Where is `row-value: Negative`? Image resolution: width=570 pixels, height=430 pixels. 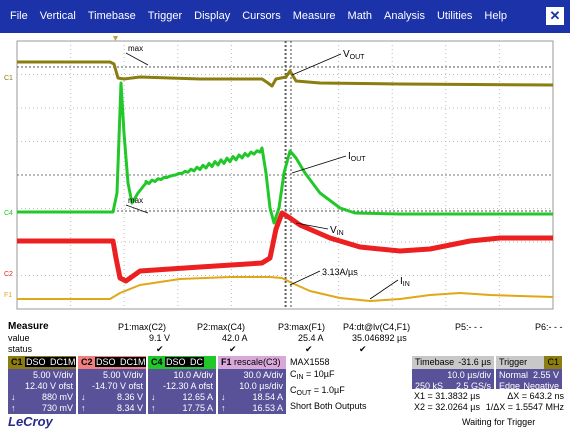 row-value: Negative is located at coordinates (541, 386).